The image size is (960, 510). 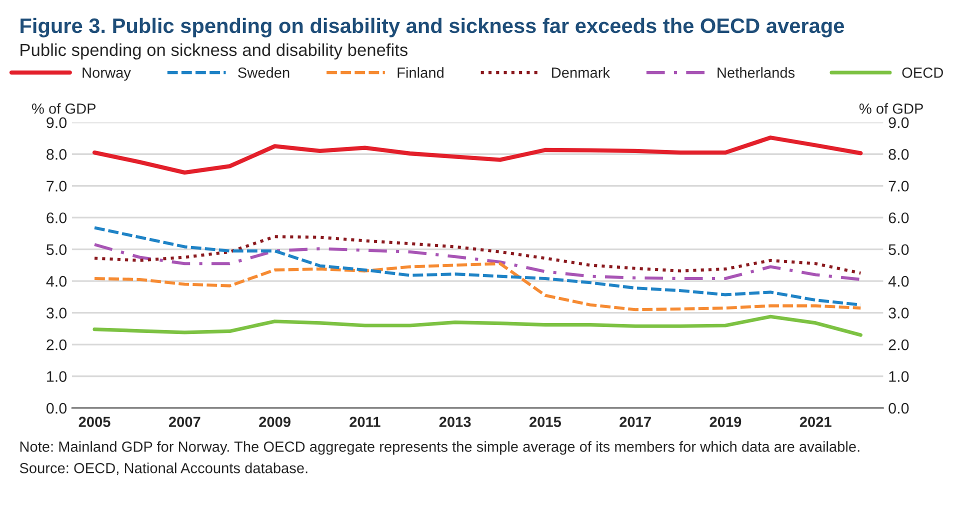 I want to click on y-tick-label: 5.0, so click(x=56, y=250).